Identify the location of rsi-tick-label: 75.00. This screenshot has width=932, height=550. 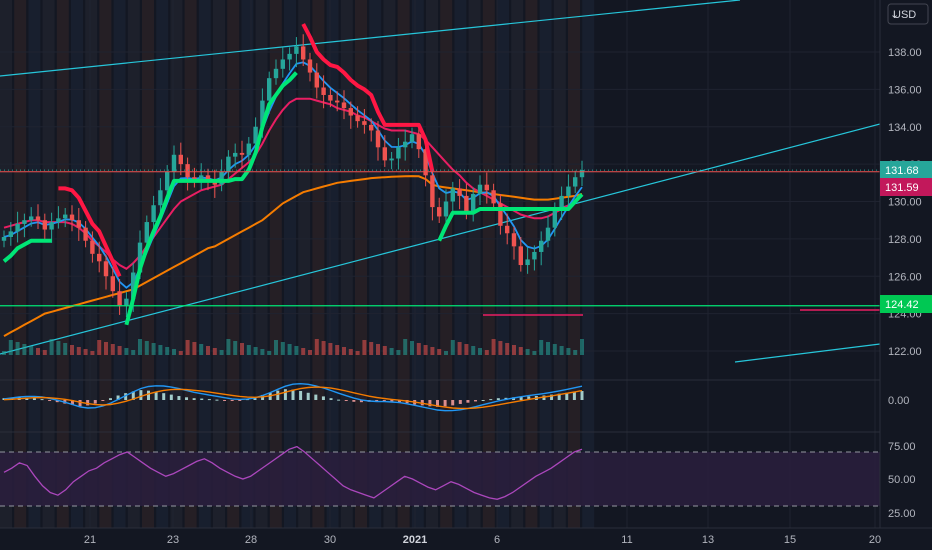
(902, 447).